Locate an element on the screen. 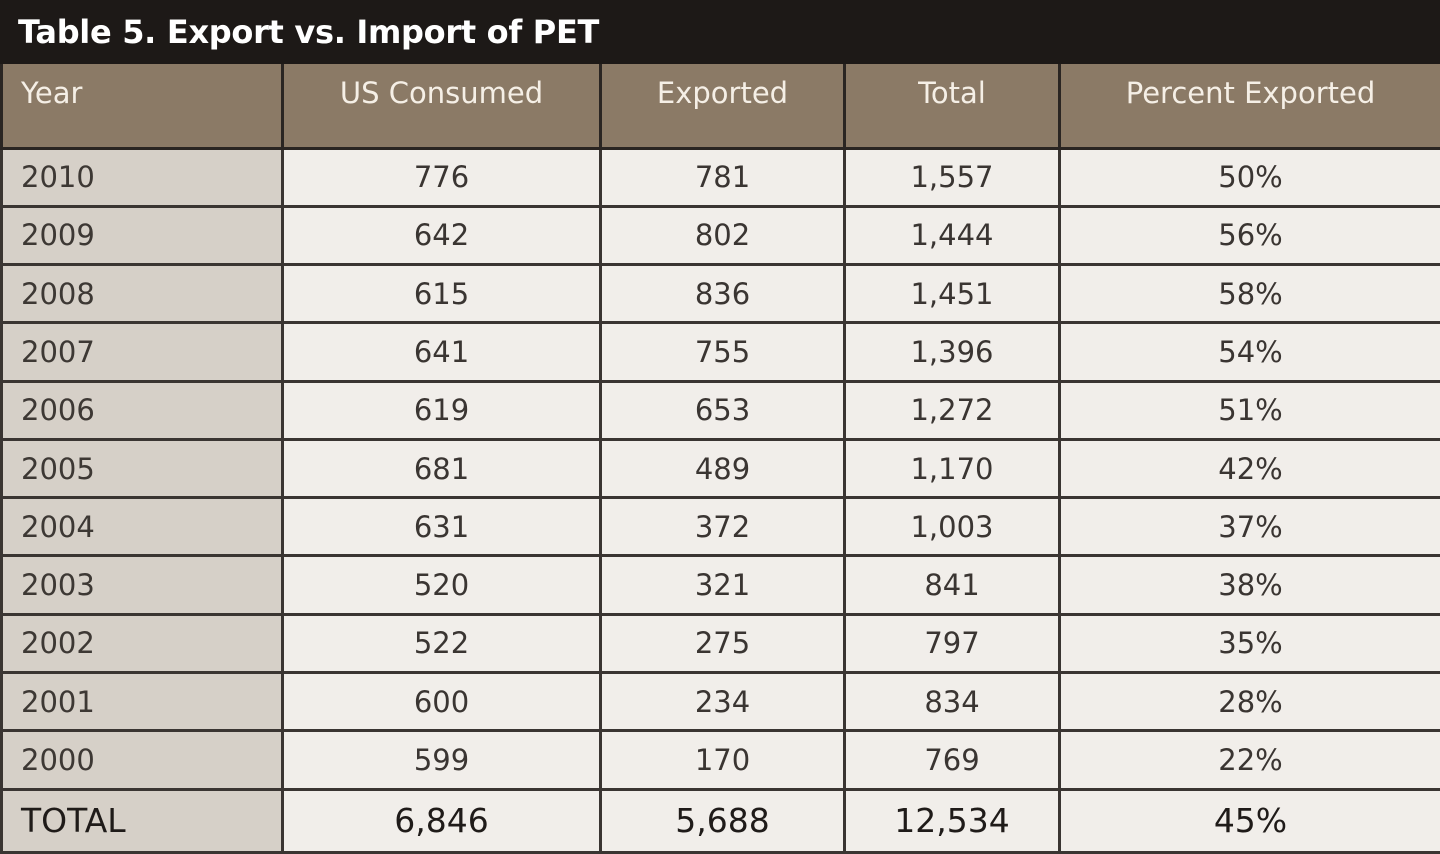  total-cell: 1,444 is located at coordinates (952, 235).